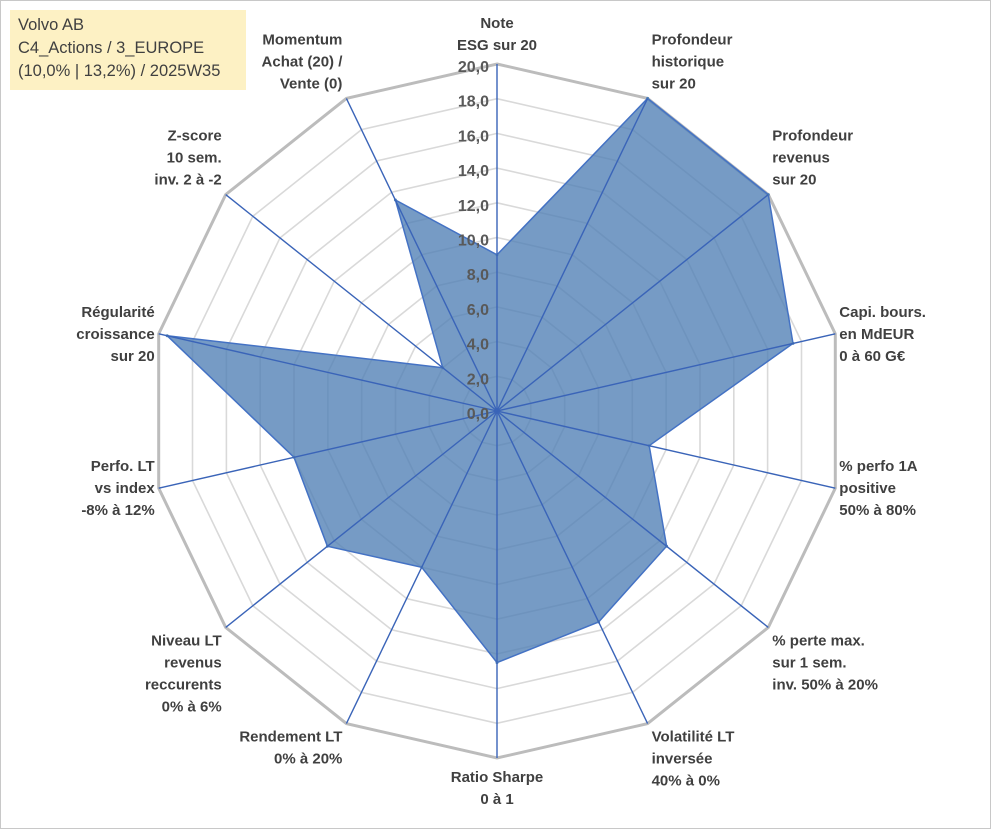 This screenshot has width=991, height=829. I want to click on axis-label: Z-score 10 sem. inv. 2 à -2, so click(187, 158).